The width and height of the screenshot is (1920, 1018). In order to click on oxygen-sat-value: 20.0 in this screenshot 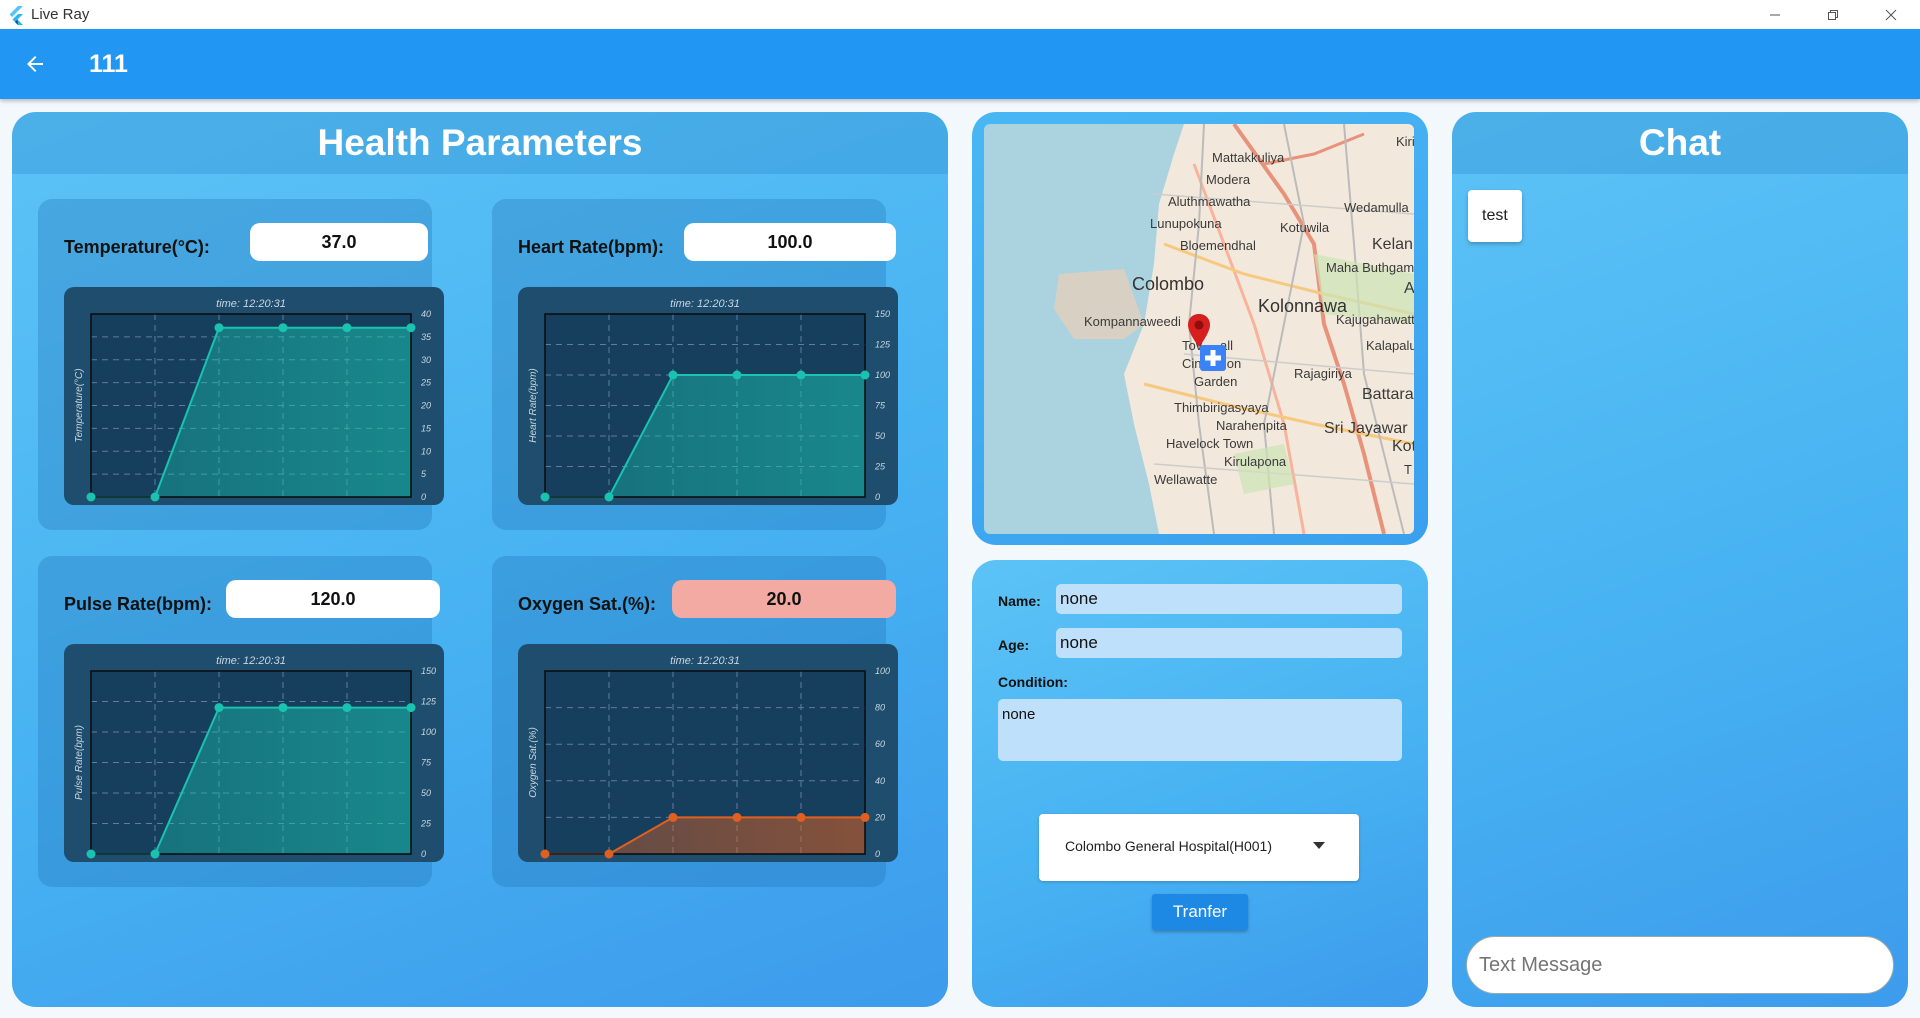, I will do `click(784, 599)`.